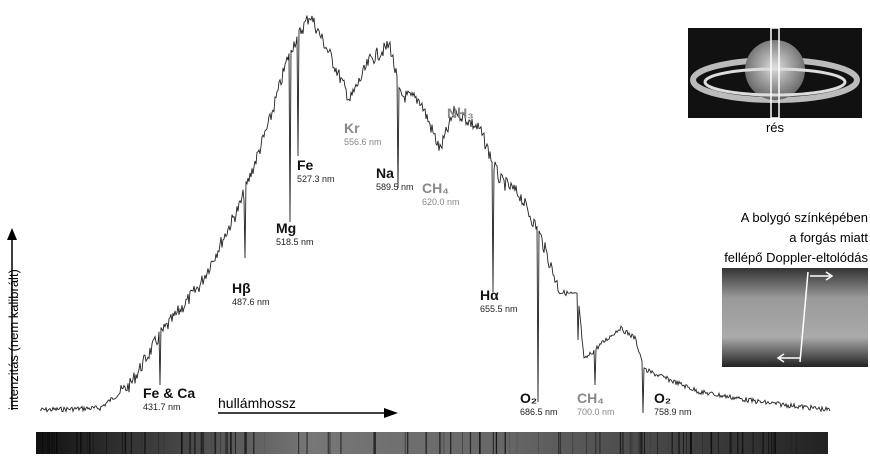  I want to click on line-wavelength: 556.6 nm, so click(363, 142).